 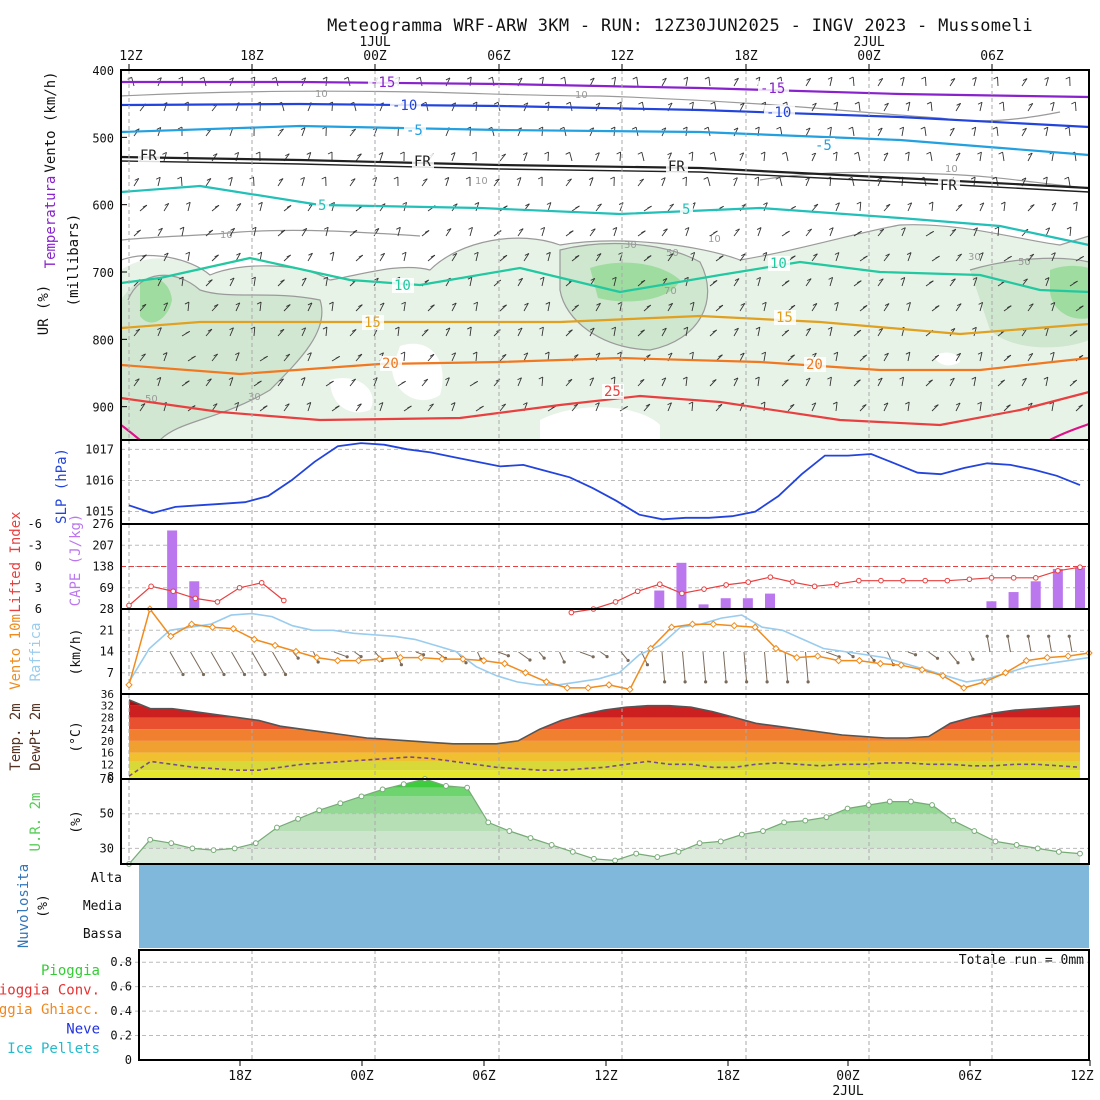 I want to click on precip-legend-label: Neve, so click(x=83, y=1030).